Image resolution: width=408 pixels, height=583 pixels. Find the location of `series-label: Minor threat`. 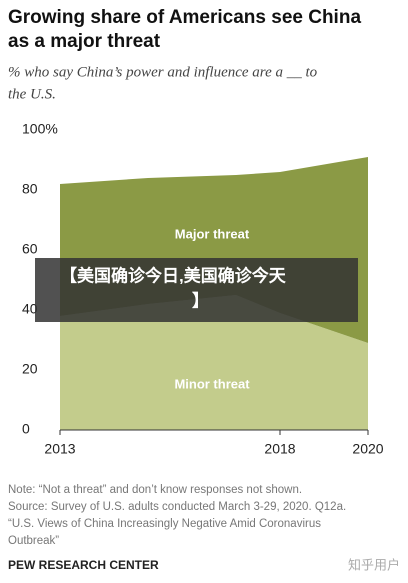

series-label: Minor threat is located at coordinates (212, 383).